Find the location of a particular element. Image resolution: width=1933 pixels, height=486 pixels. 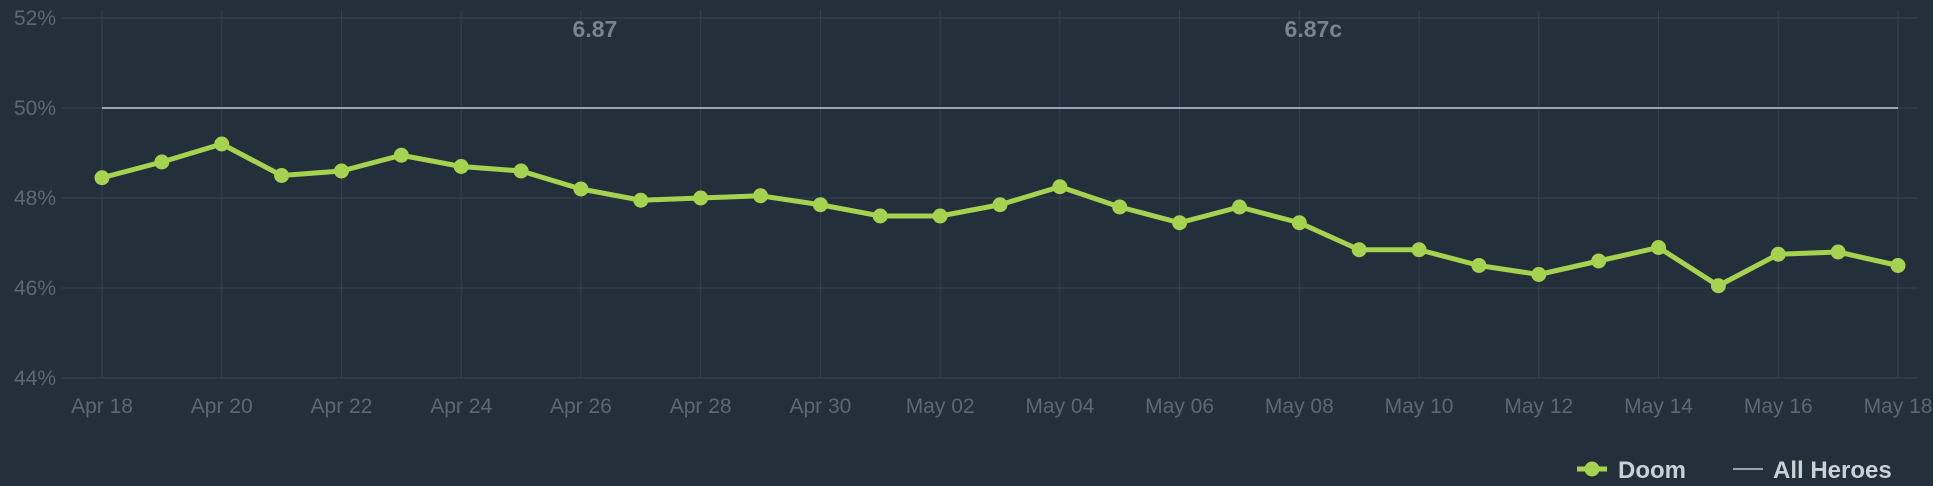

y-axis-ticks: 44% 46% 48% 50% 52% is located at coordinates (35, 198).